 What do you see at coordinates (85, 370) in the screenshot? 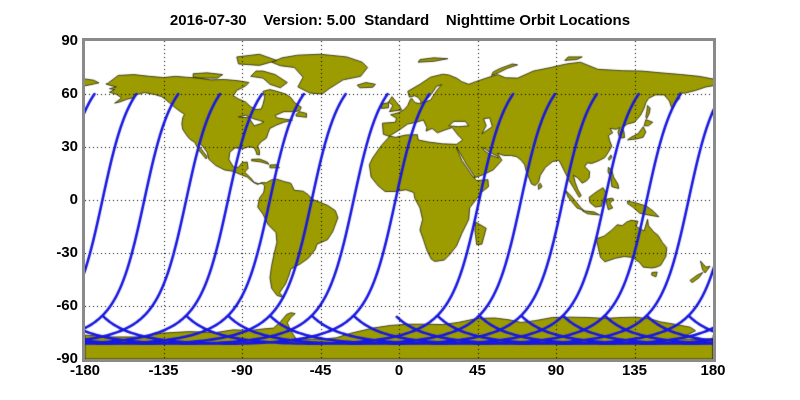
I see `x-tick-label: -180` at bounding box center [85, 370].